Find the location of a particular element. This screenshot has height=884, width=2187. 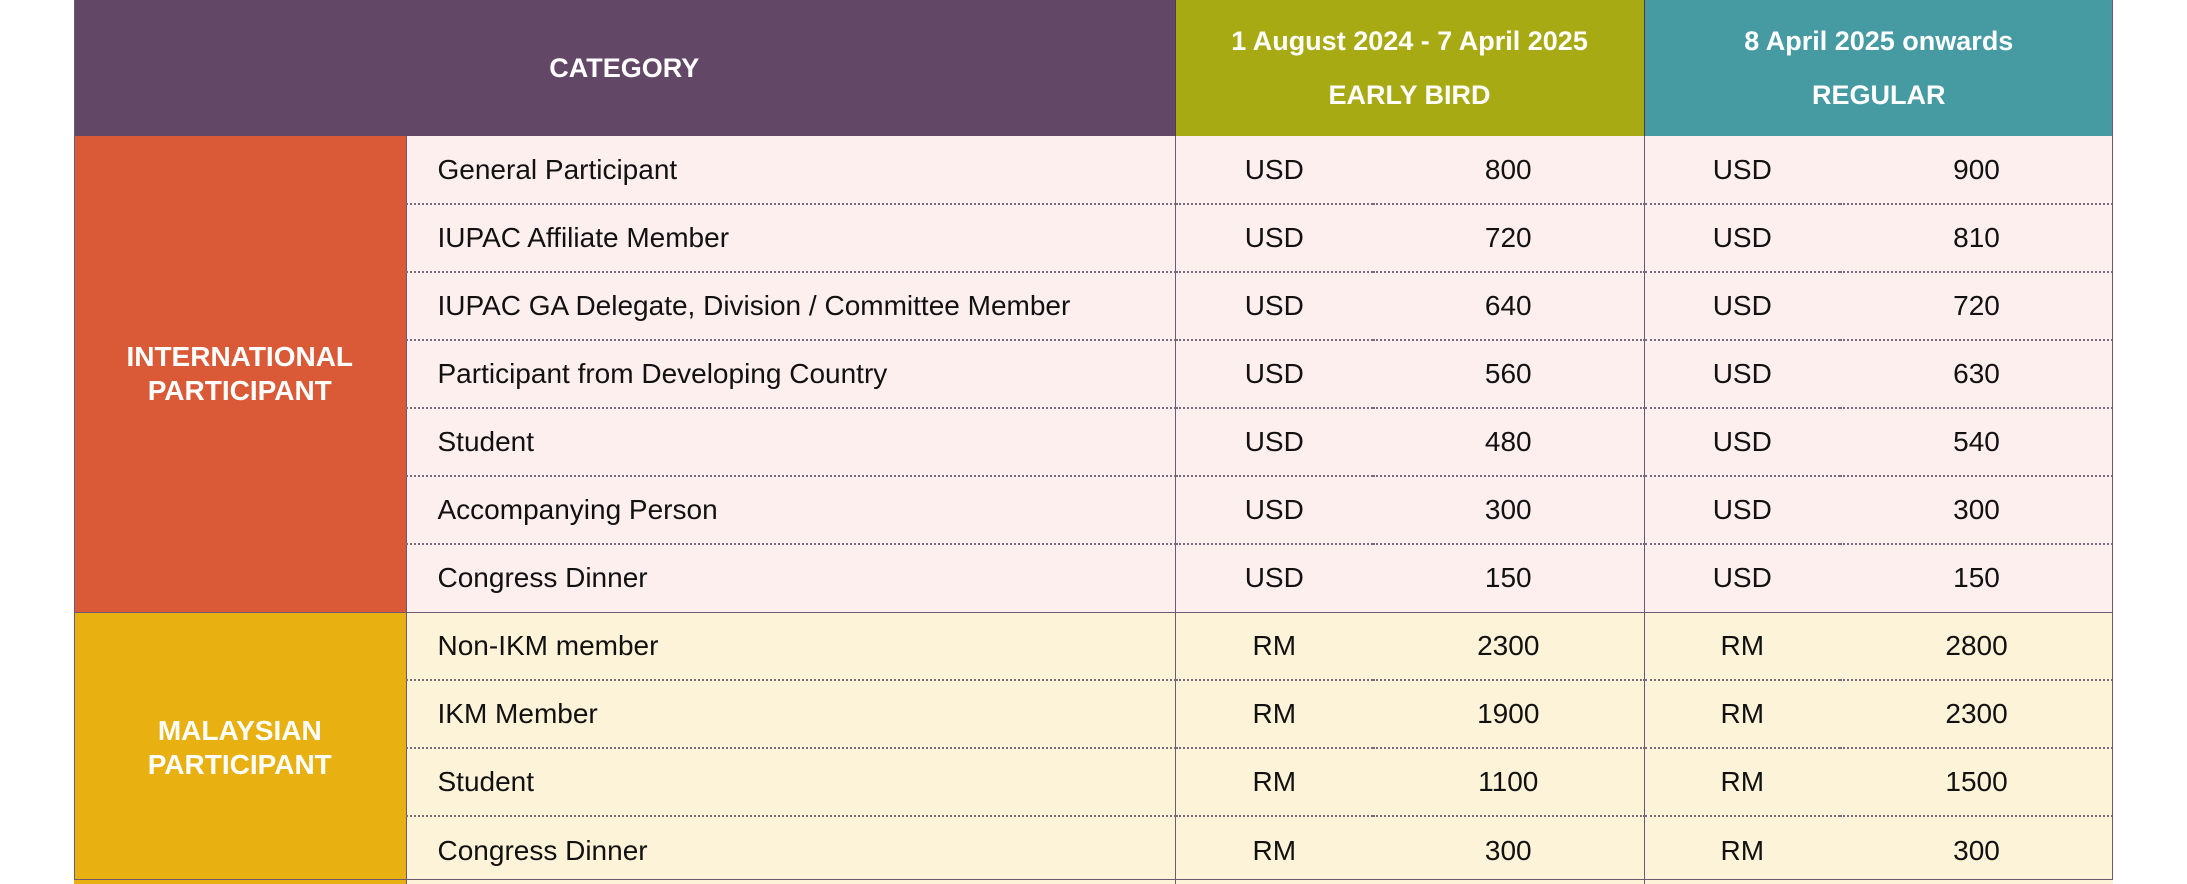

regular-amount: 630 is located at coordinates (1977, 374).